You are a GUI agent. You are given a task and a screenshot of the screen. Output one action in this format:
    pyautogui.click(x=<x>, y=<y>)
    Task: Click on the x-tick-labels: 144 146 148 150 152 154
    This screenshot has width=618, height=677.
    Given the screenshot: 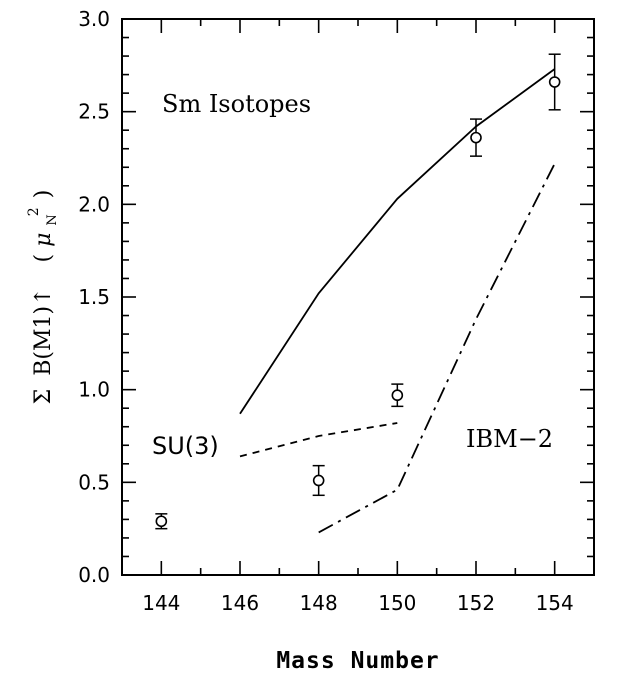 What is the action you would take?
    pyautogui.click(x=358, y=603)
    